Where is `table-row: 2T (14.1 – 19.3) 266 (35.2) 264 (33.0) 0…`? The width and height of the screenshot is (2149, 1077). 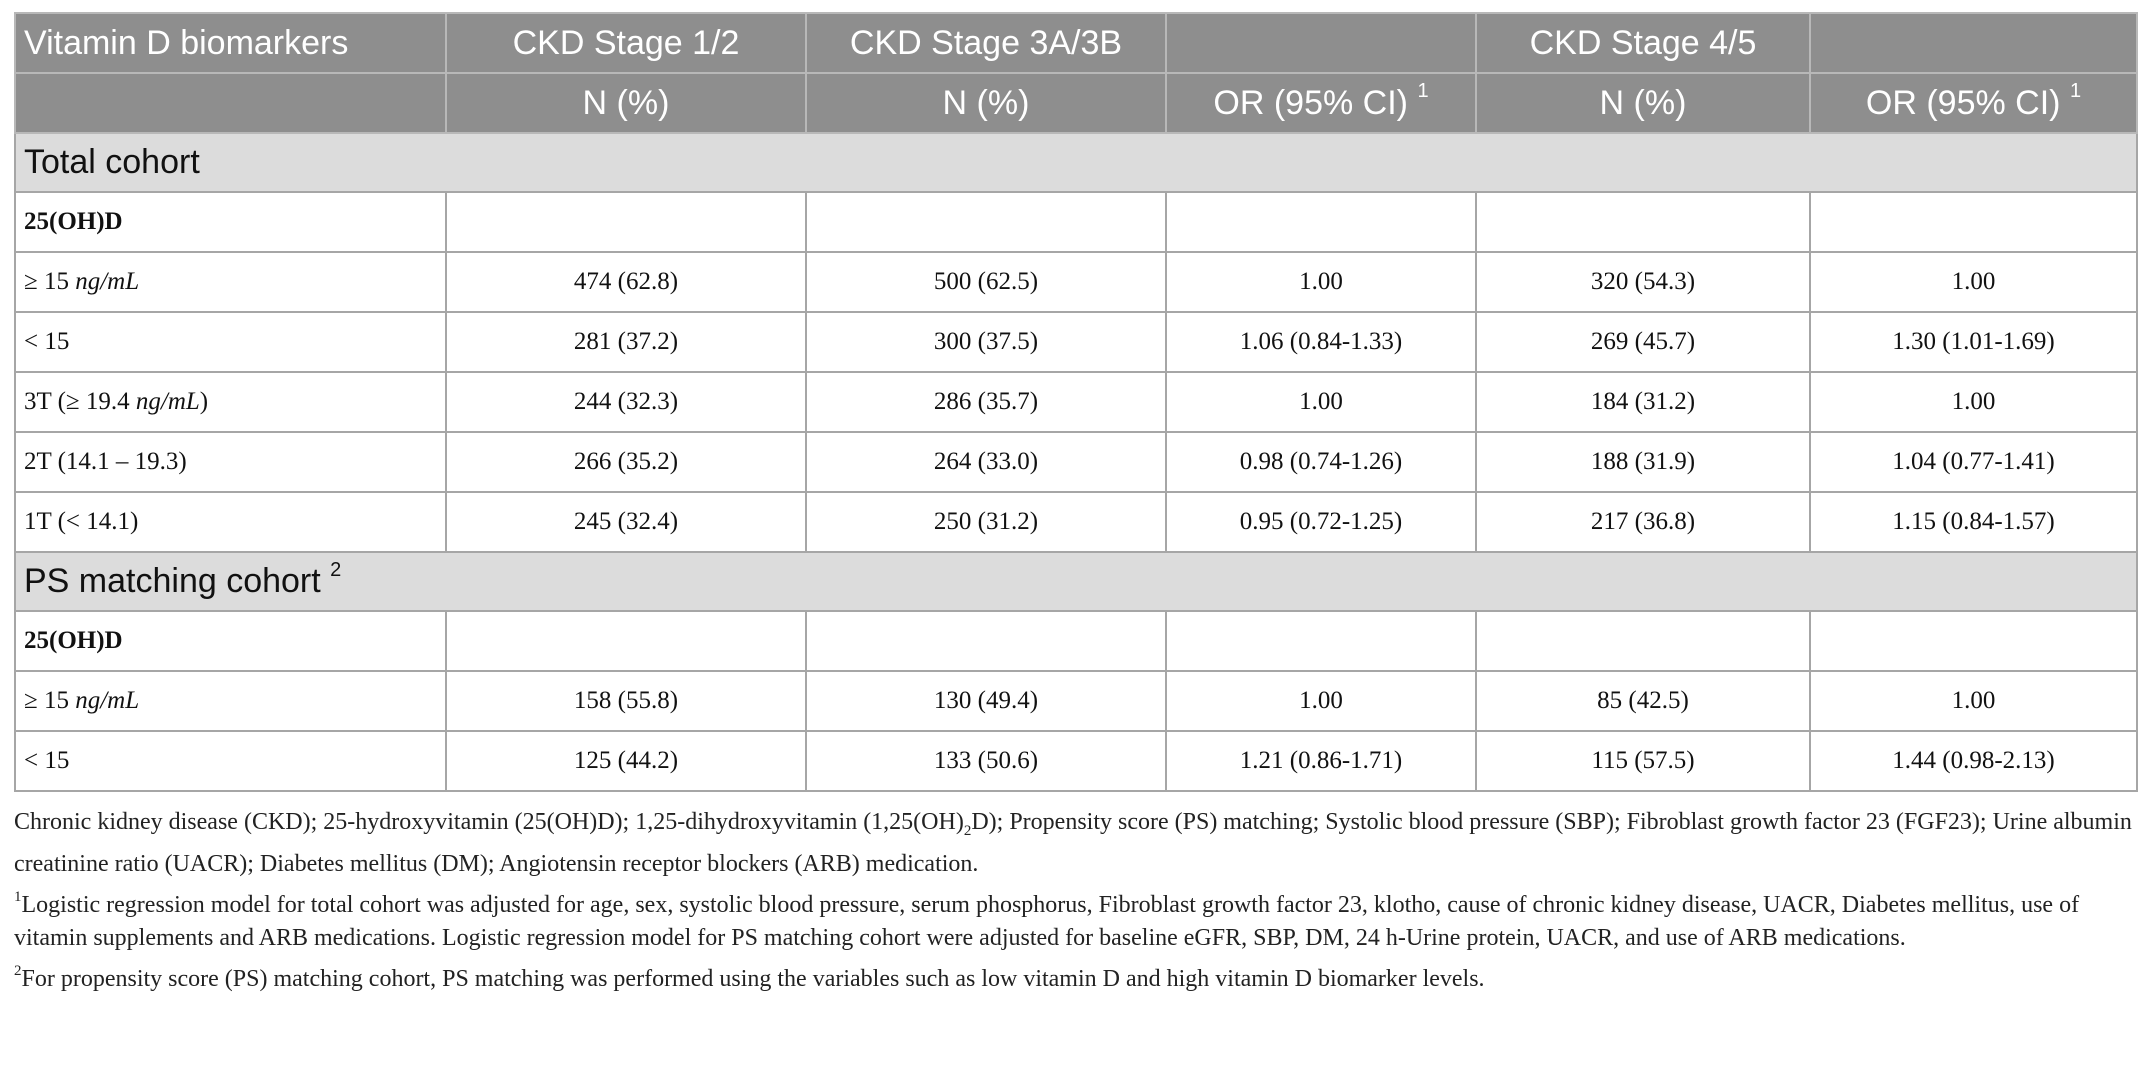 table-row: 2T (14.1 – 19.3) 266 (35.2) 264 (33.0) 0… is located at coordinates (1076, 462).